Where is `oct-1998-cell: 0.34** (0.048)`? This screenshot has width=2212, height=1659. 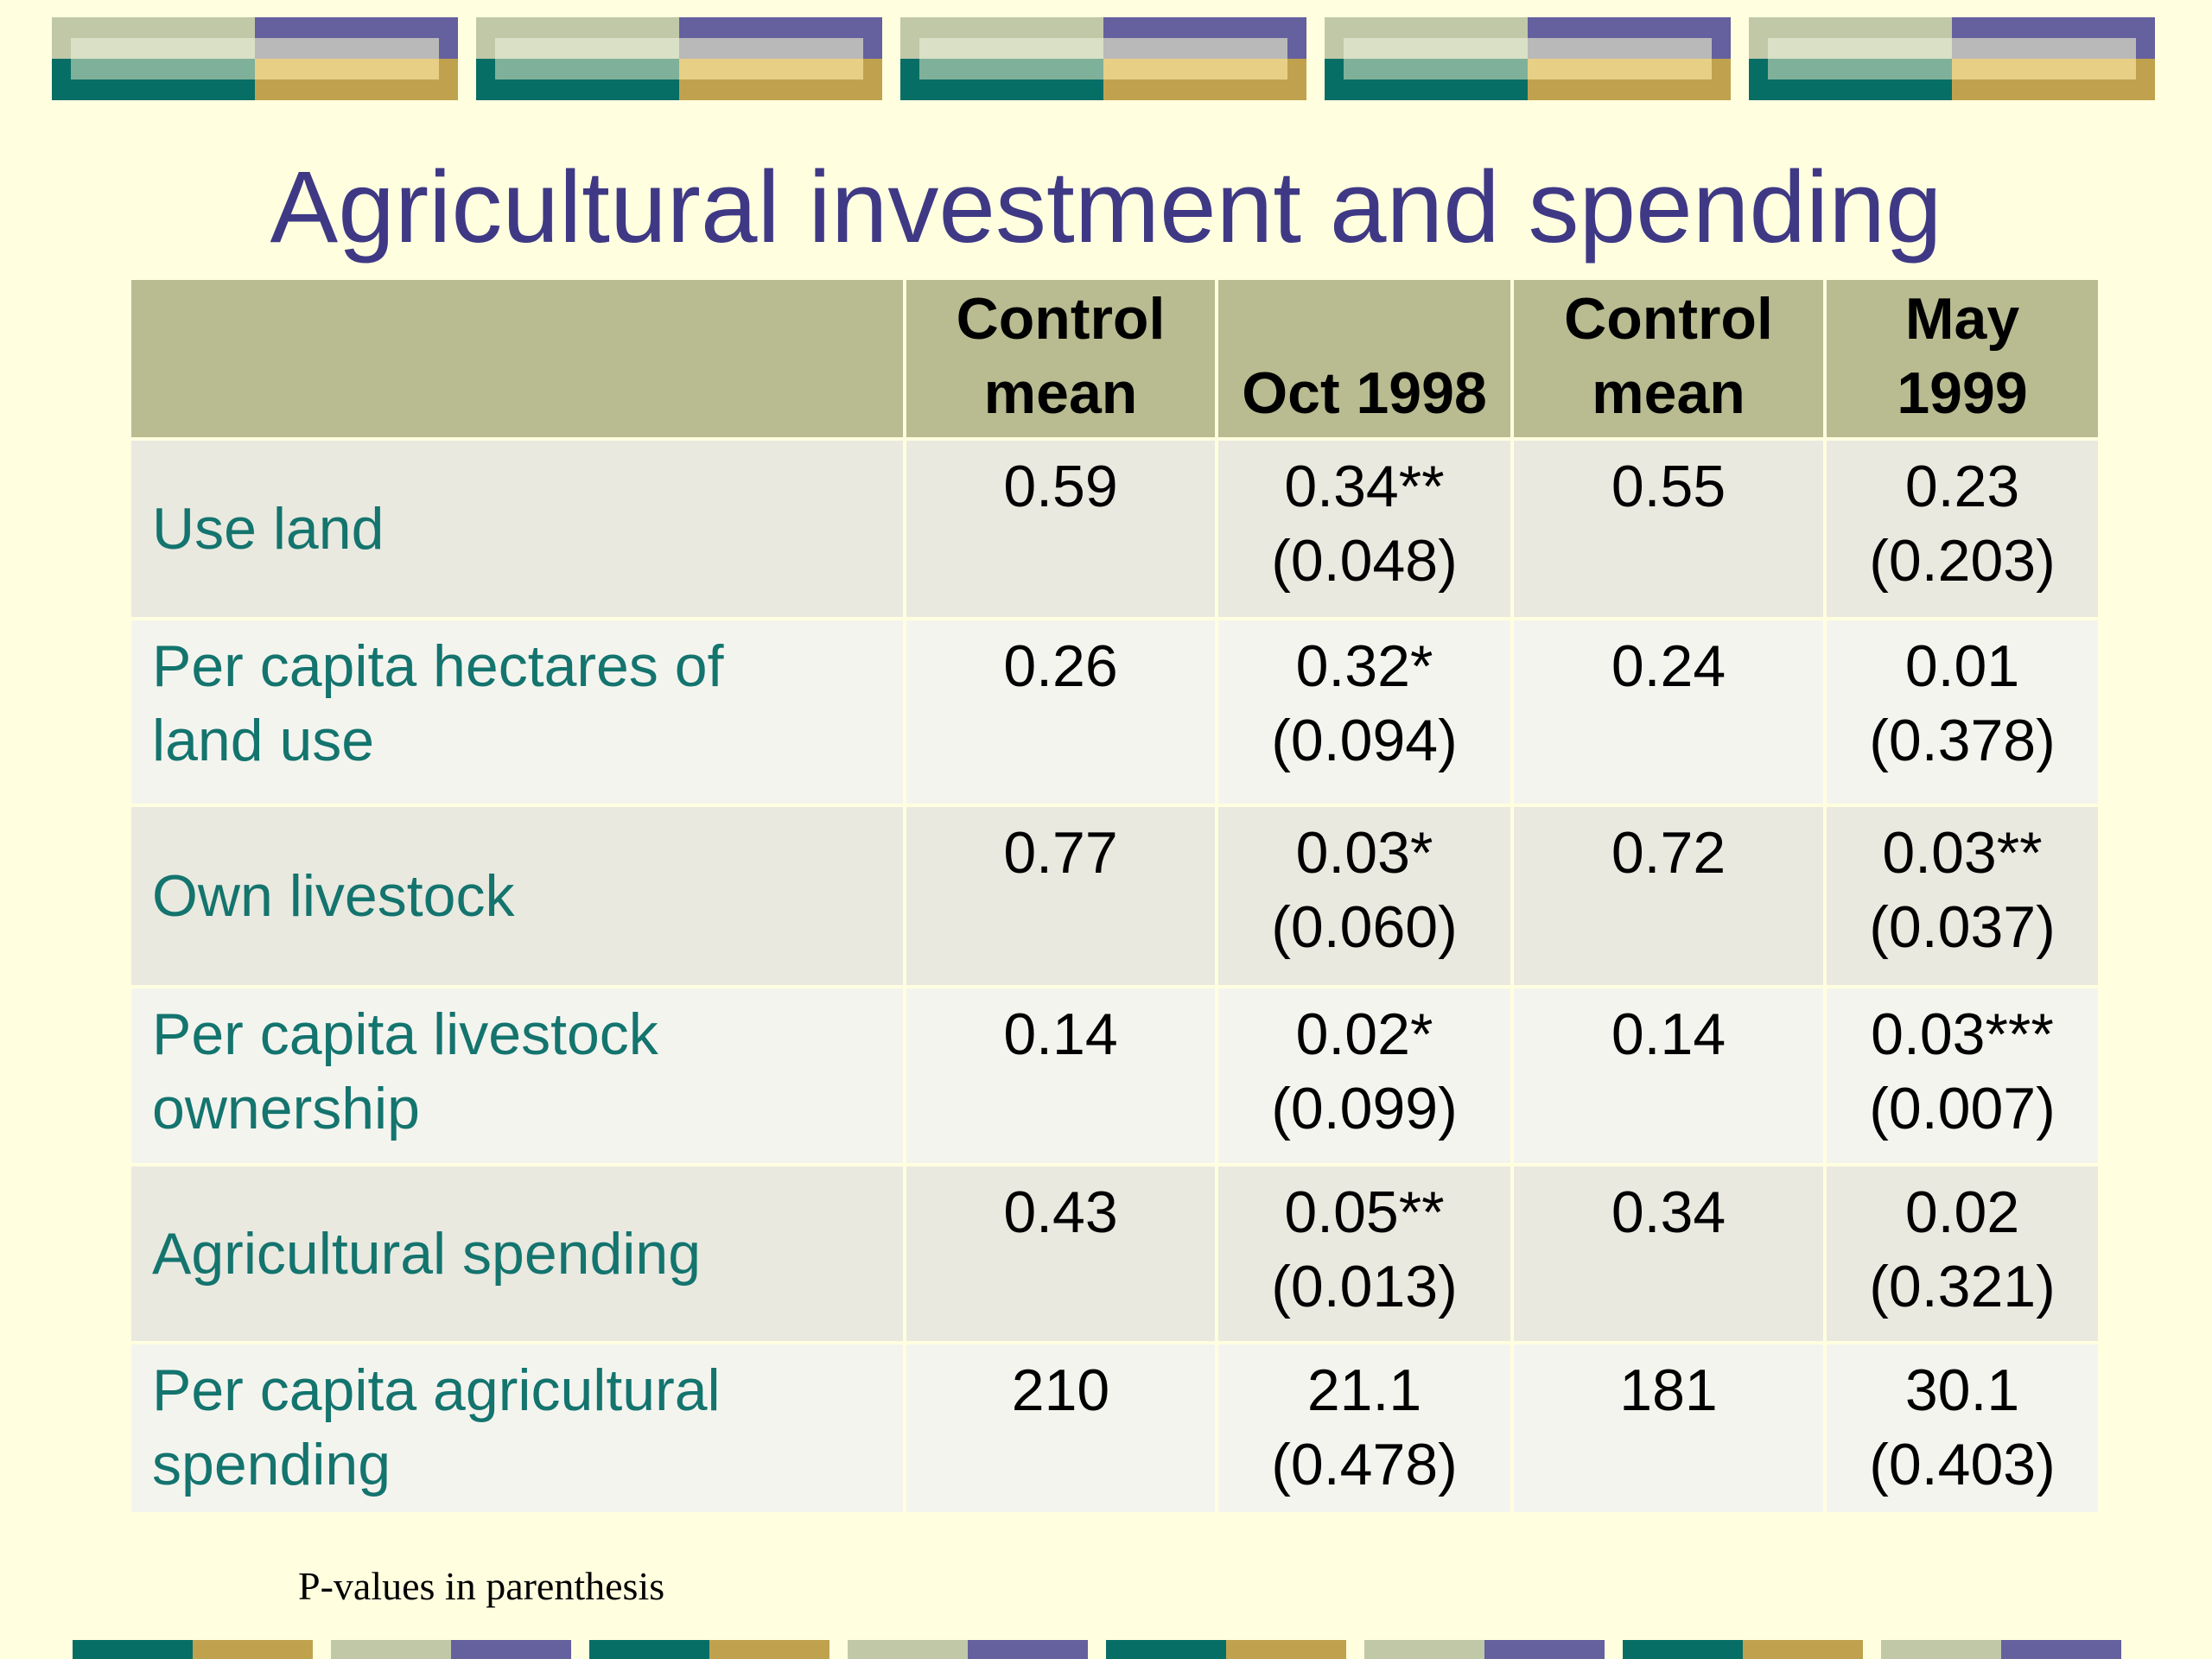
oct-1998-cell: 0.34** (0.048) is located at coordinates (1364, 528).